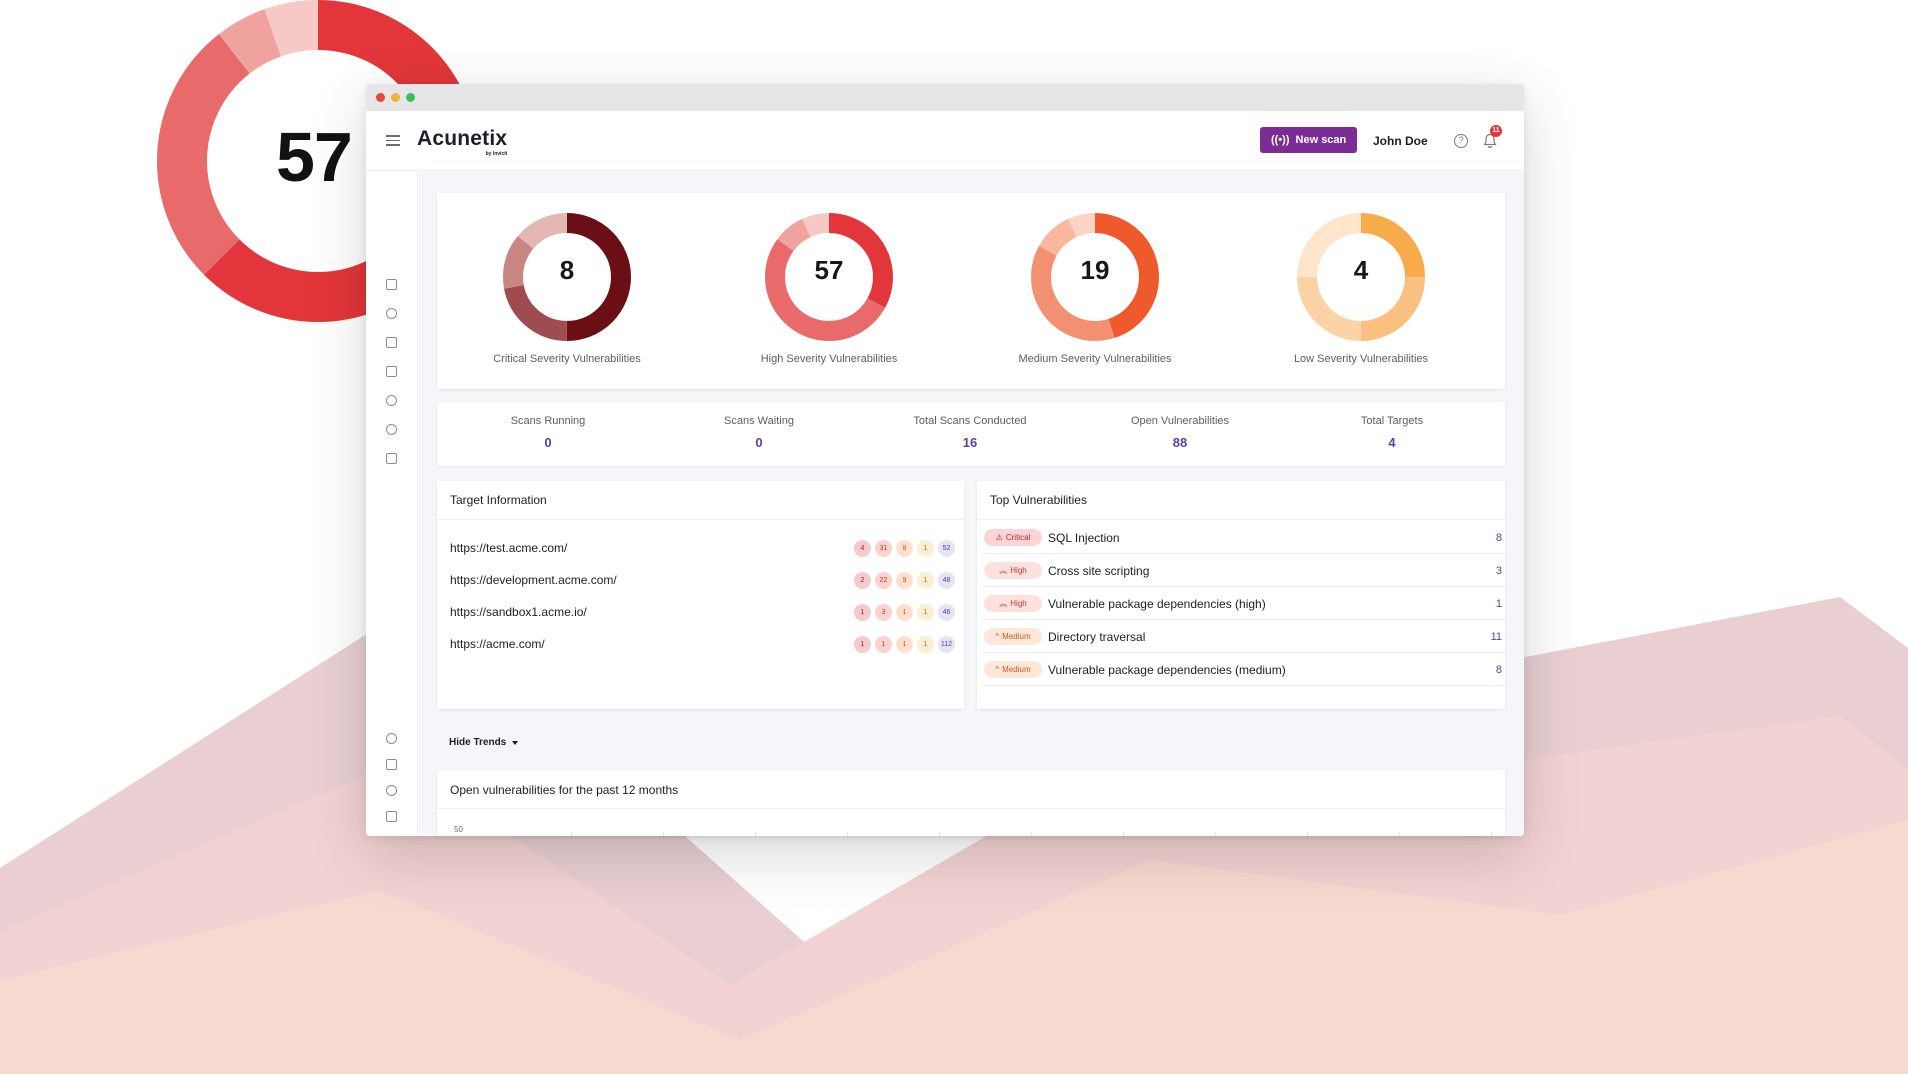 This screenshot has height=1074, width=1908. I want to click on medium-severity-donut: 19 Medium Severity Vulnerabilities, so click(1095, 288).